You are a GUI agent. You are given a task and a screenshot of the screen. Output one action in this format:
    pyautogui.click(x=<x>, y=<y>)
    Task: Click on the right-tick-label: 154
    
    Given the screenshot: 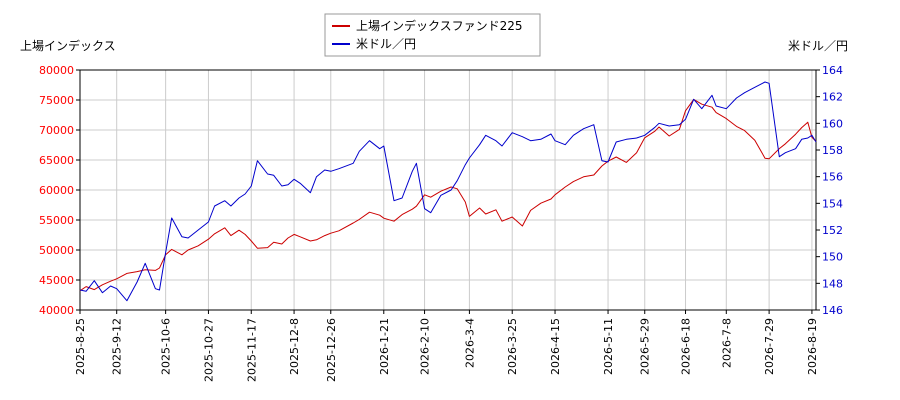 What is the action you would take?
    pyautogui.click(x=832, y=203)
    